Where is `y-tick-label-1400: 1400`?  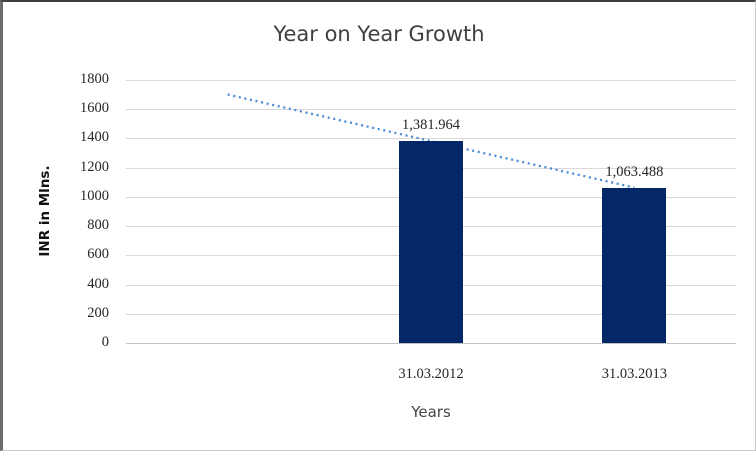 y-tick-label-1400: 1400 is located at coordinates (94, 137).